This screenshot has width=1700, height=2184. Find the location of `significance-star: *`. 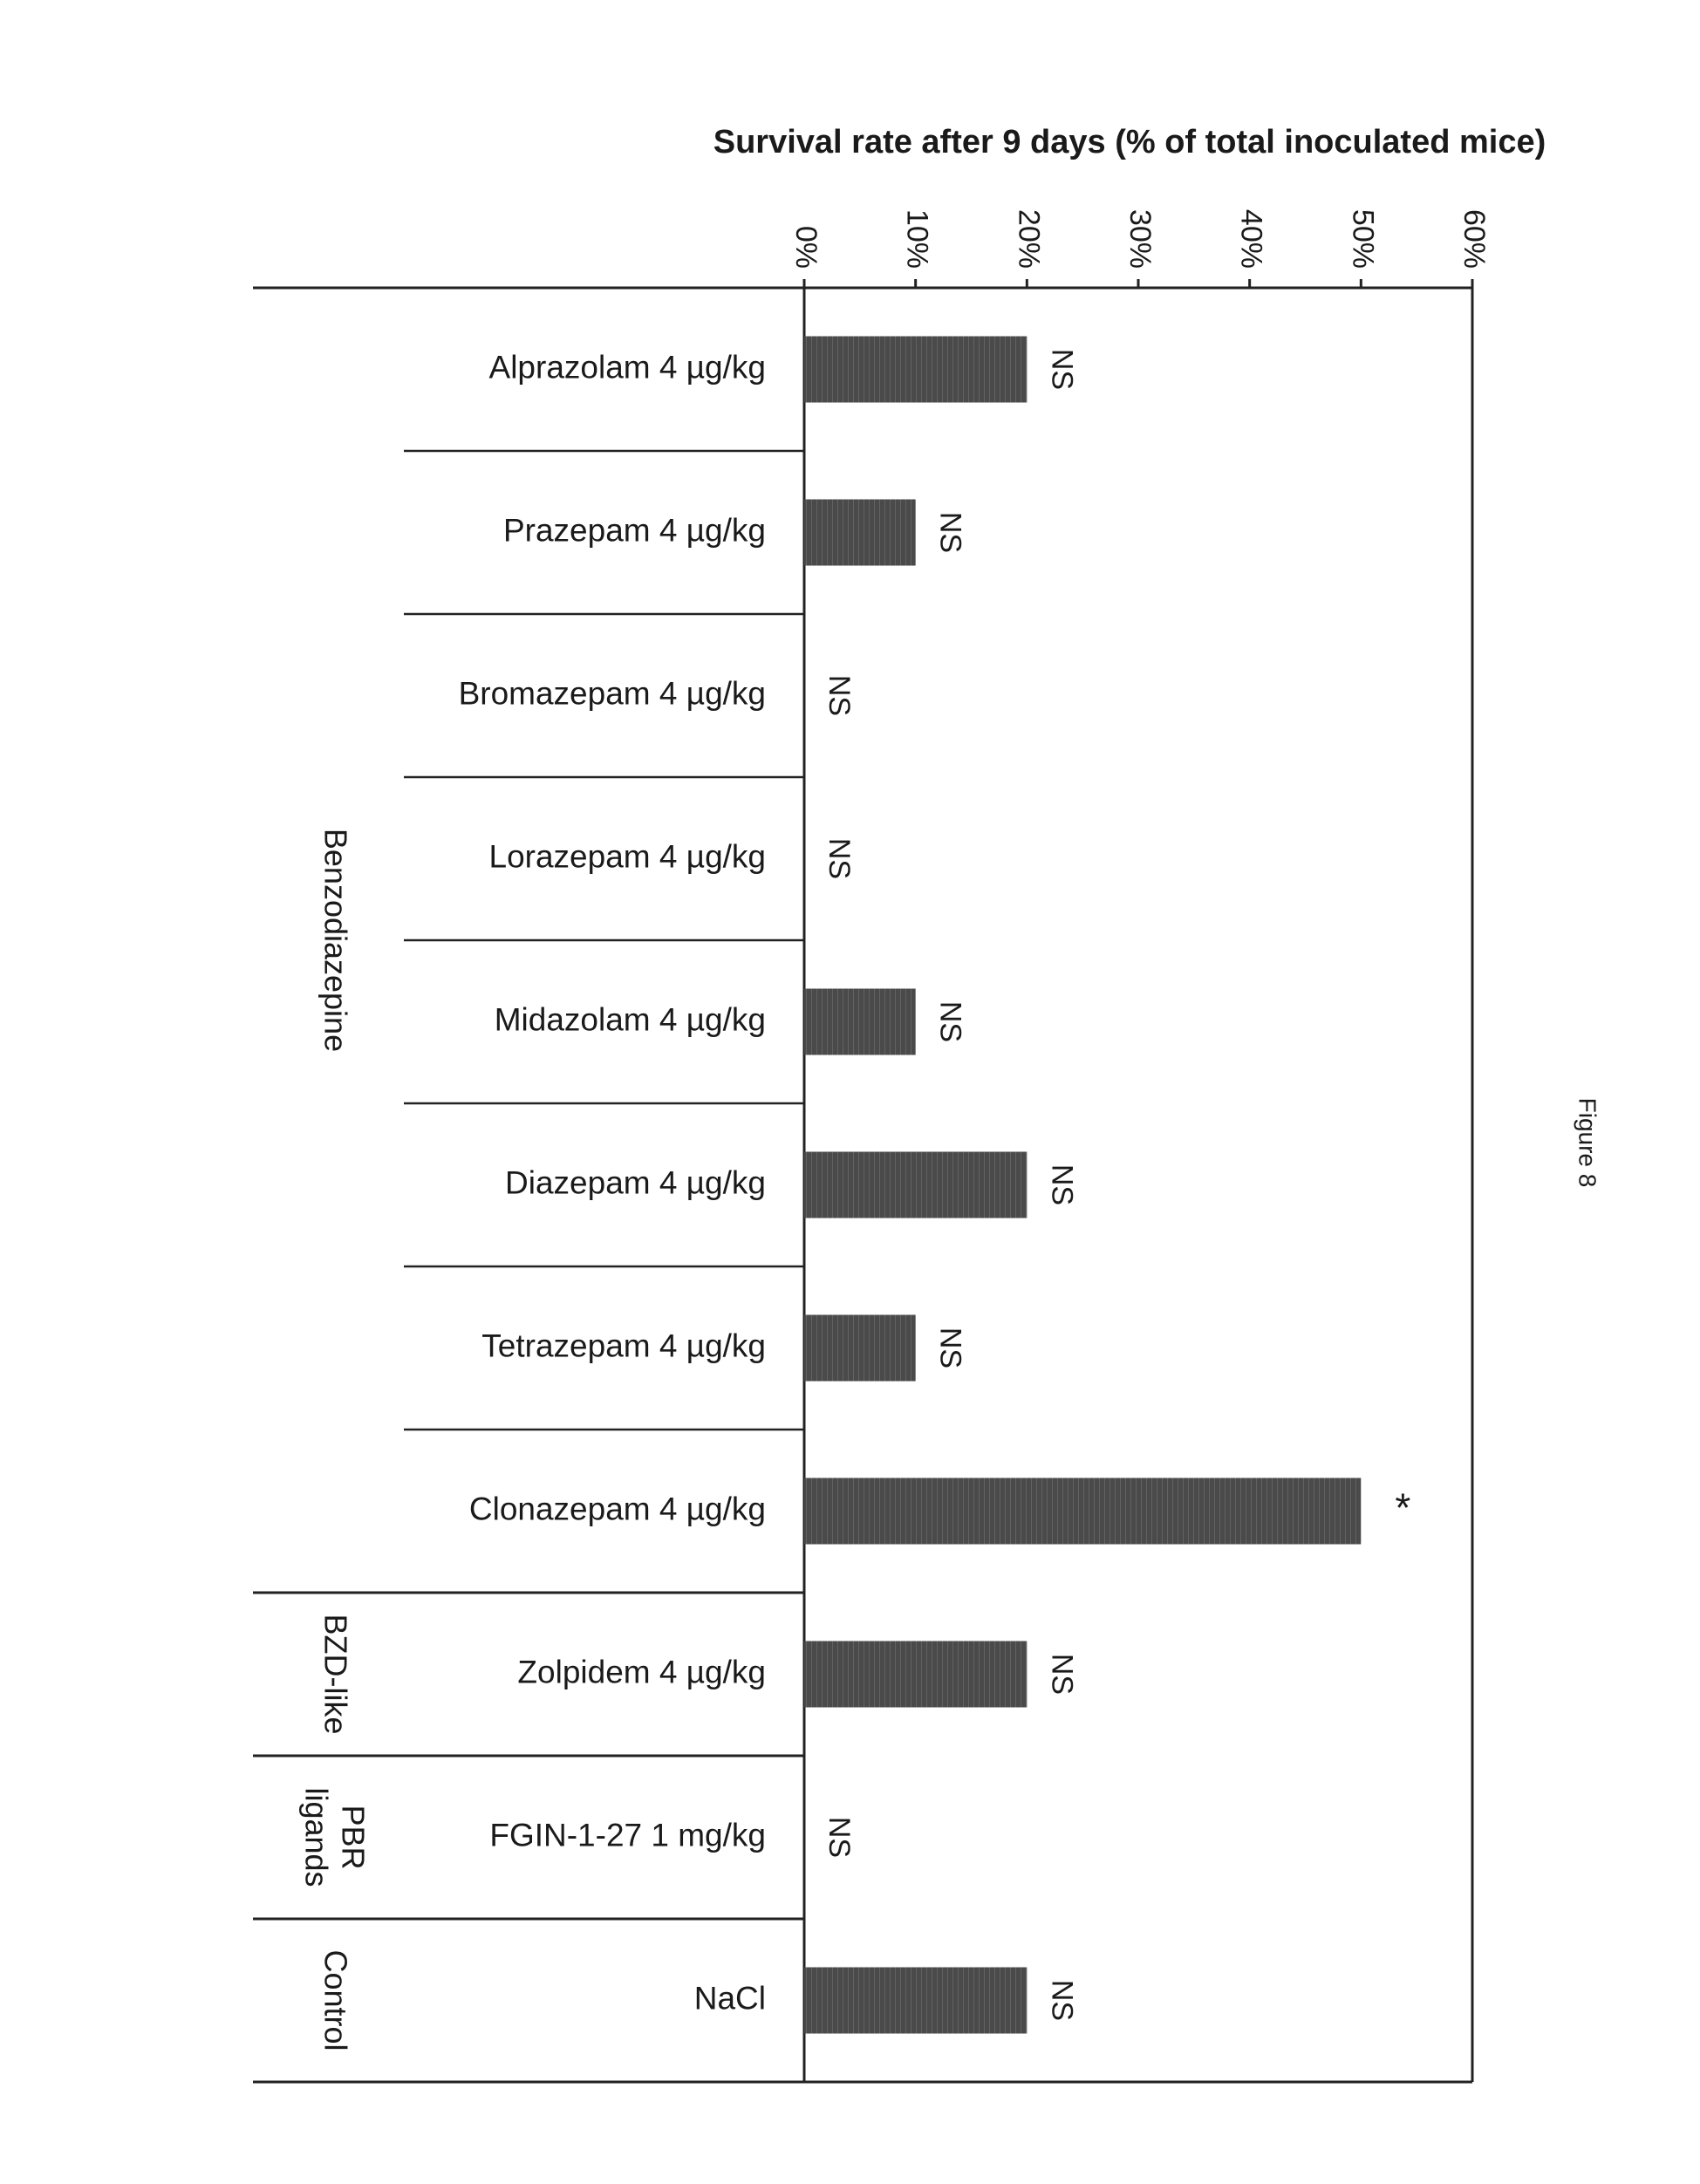

significance-star: * is located at coordinates (1402, 1508).